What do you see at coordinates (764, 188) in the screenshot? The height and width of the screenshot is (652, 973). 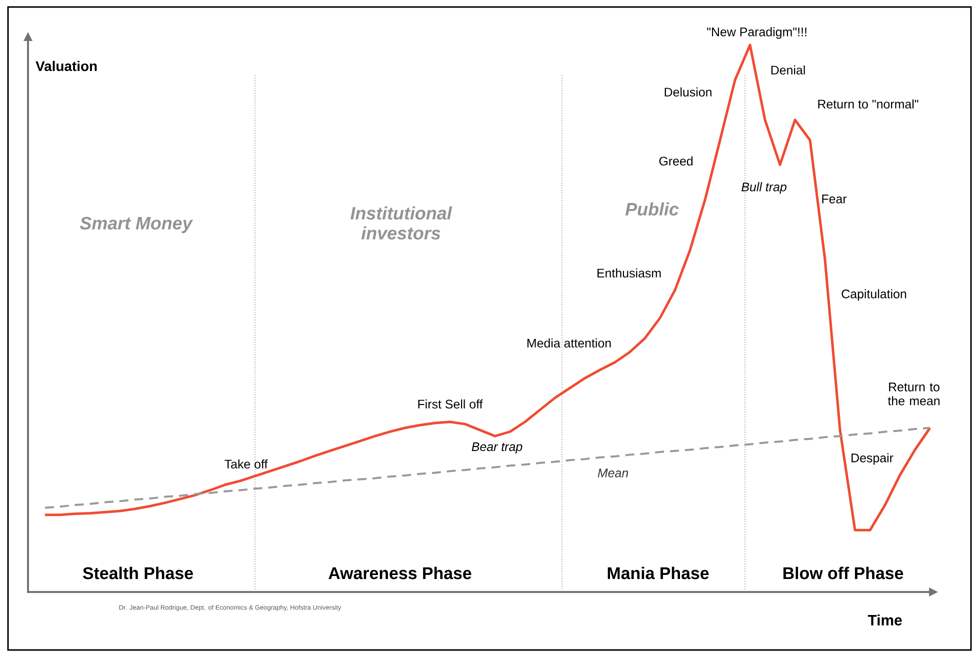 I see `annotation: Bull trap` at bounding box center [764, 188].